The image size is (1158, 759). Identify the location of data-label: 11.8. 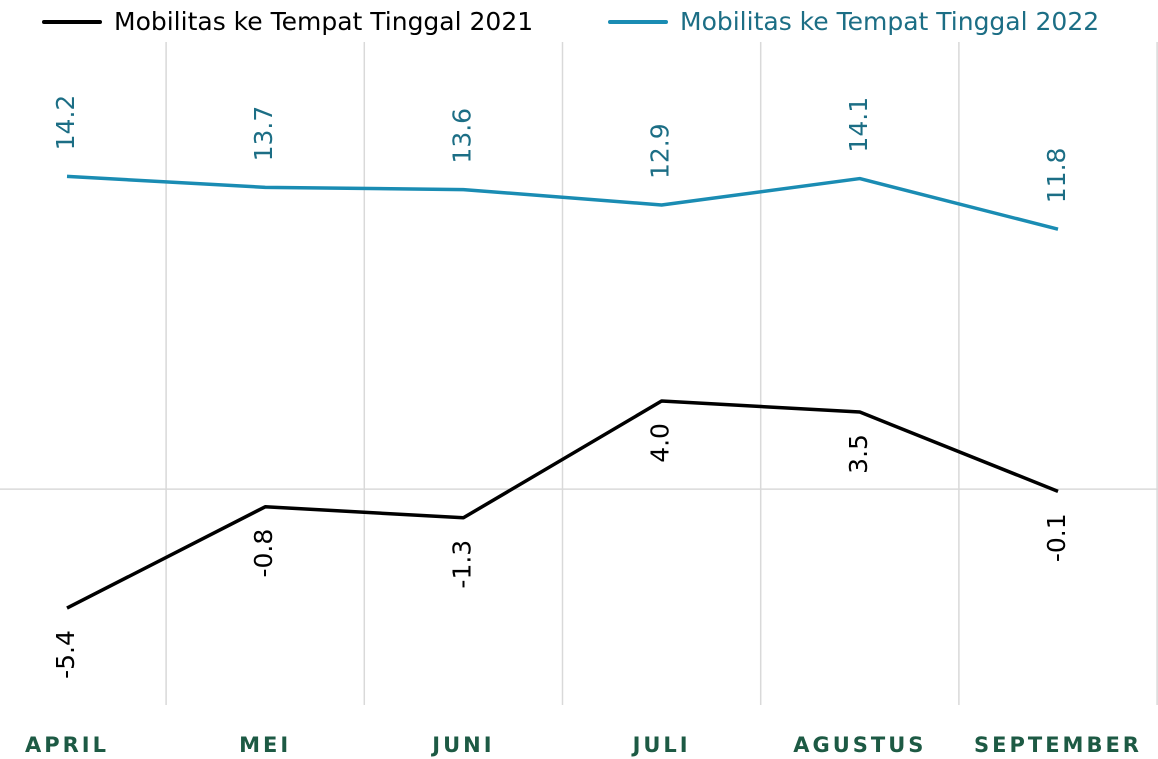
(1056, 176).